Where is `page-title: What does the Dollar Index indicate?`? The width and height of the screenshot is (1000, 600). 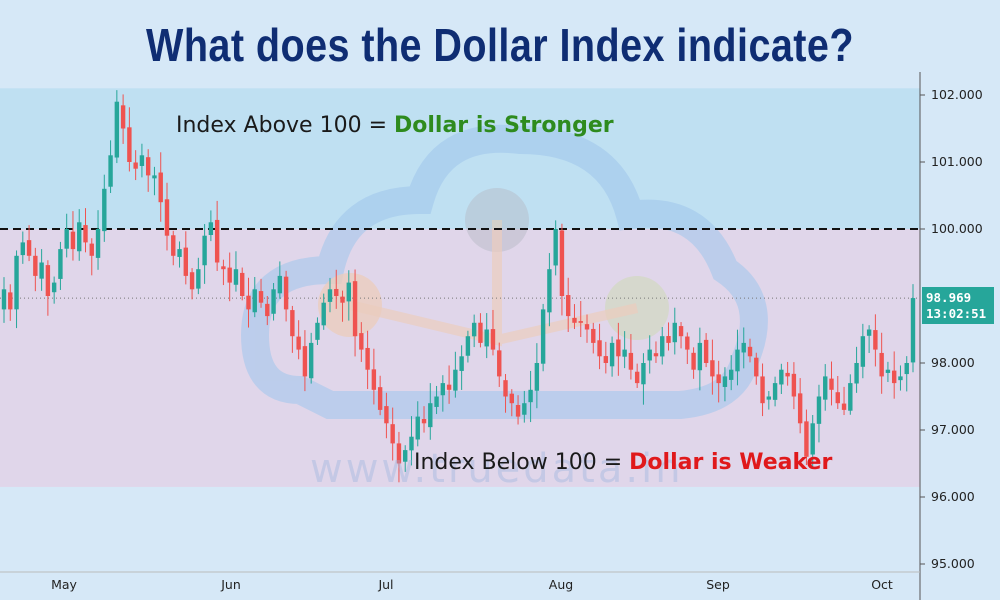
page-title: What does the Dollar Index indicate? is located at coordinates (500, 45).